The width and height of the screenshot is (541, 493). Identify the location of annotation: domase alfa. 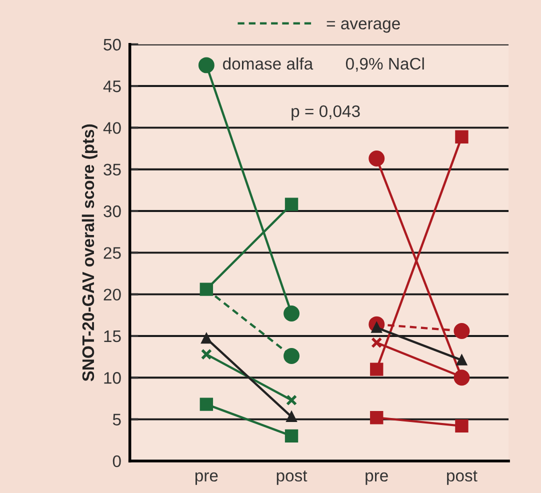
(268, 63).